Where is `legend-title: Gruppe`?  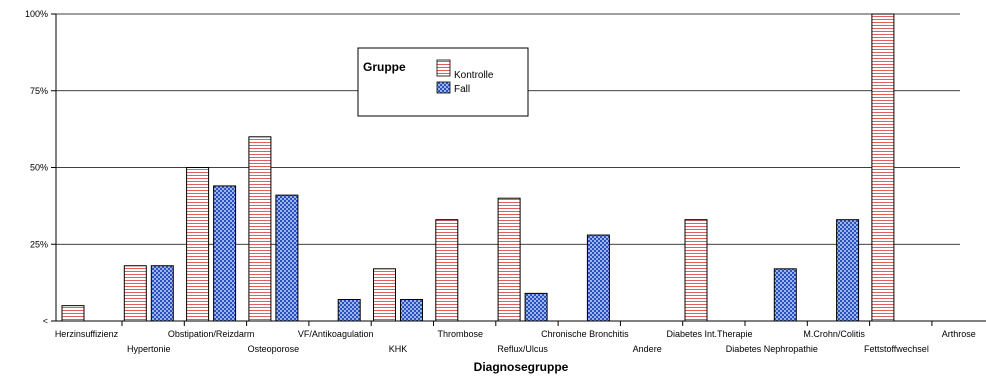
legend-title: Gruppe is located at coordinates (384, 67).